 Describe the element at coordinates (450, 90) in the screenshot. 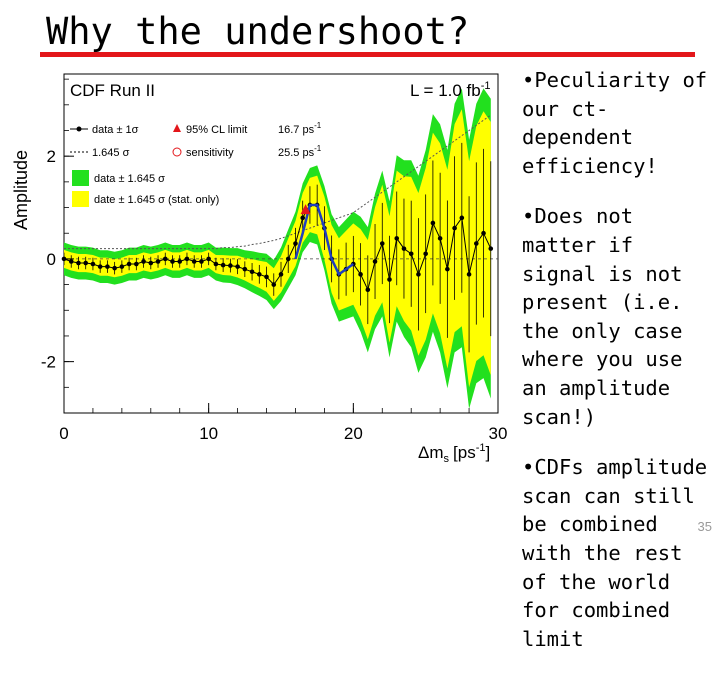

I see `luminosity-label: L = 1.0 fb-1` at that location.